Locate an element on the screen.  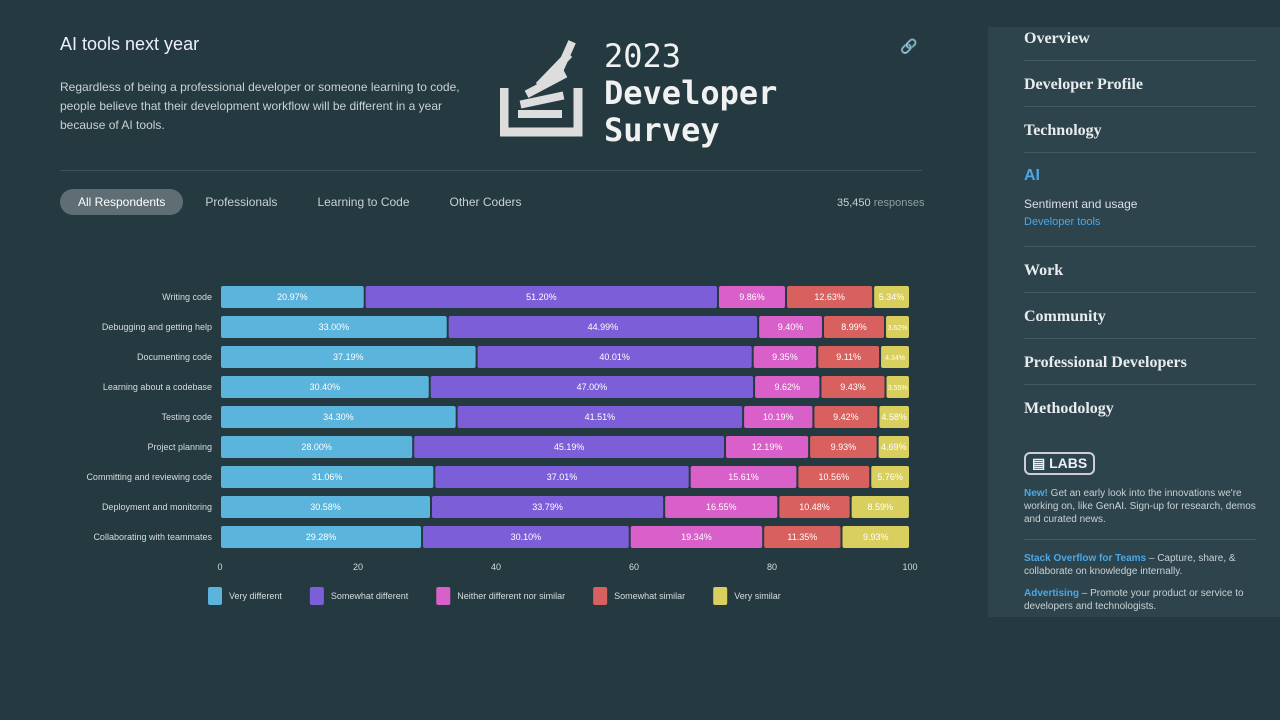
data-label: 20.97% is located at coordinates (292, 297).